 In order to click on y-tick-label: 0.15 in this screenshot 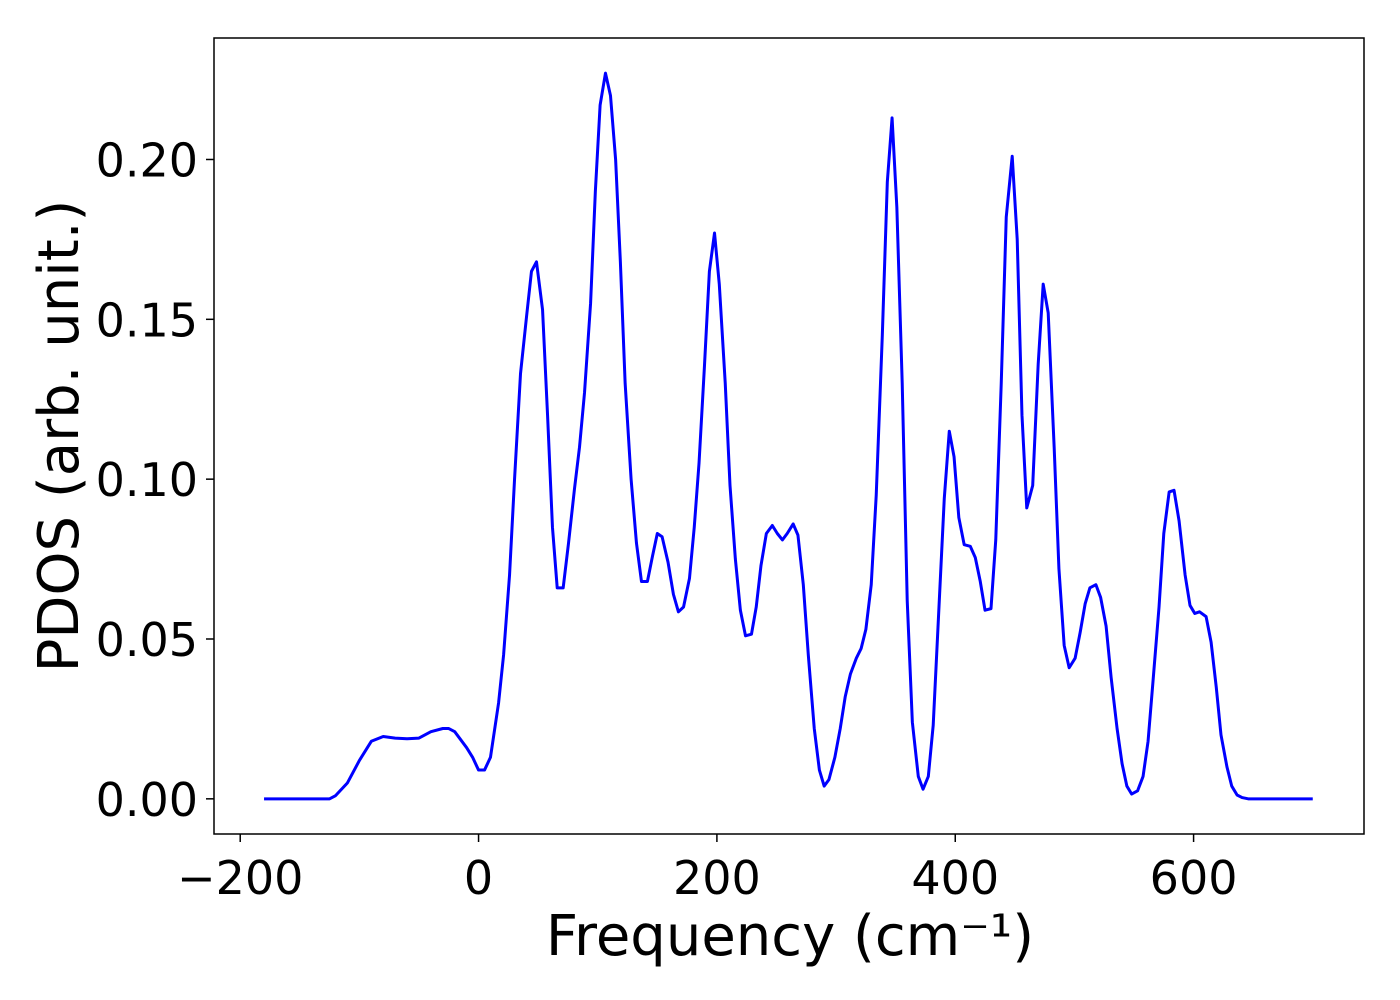, I will do `click(147, 320)`.